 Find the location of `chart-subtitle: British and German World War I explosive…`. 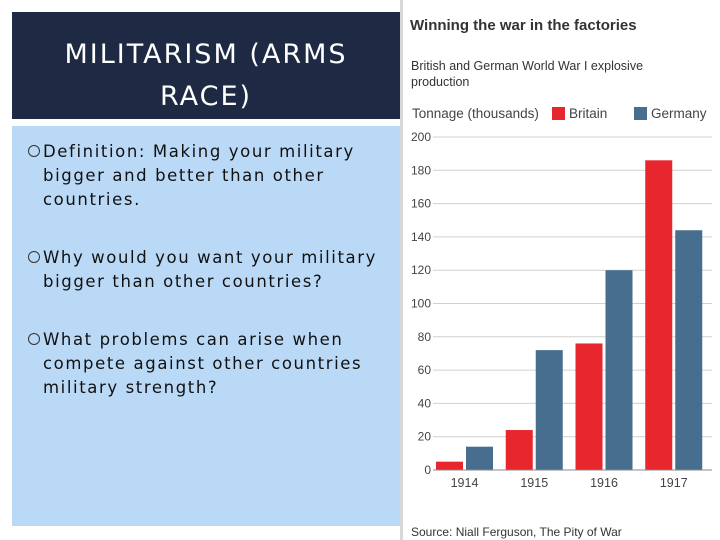

chart-subtitle: British and German World War I explosive… is located at coordinates (527, 74).